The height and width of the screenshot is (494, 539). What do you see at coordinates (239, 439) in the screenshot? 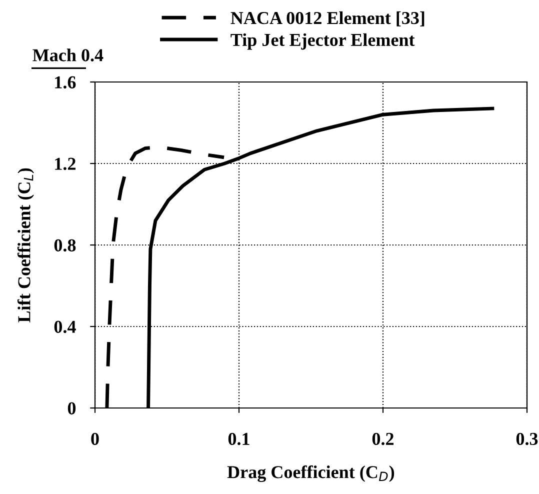
I see `x-tick-label: 0.1` at bounding box center [239, 439].